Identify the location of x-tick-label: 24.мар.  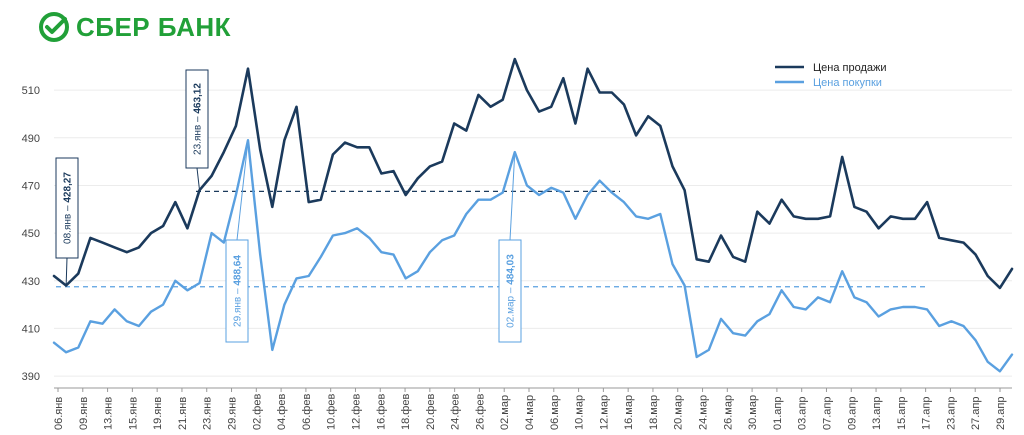
(704, 412).